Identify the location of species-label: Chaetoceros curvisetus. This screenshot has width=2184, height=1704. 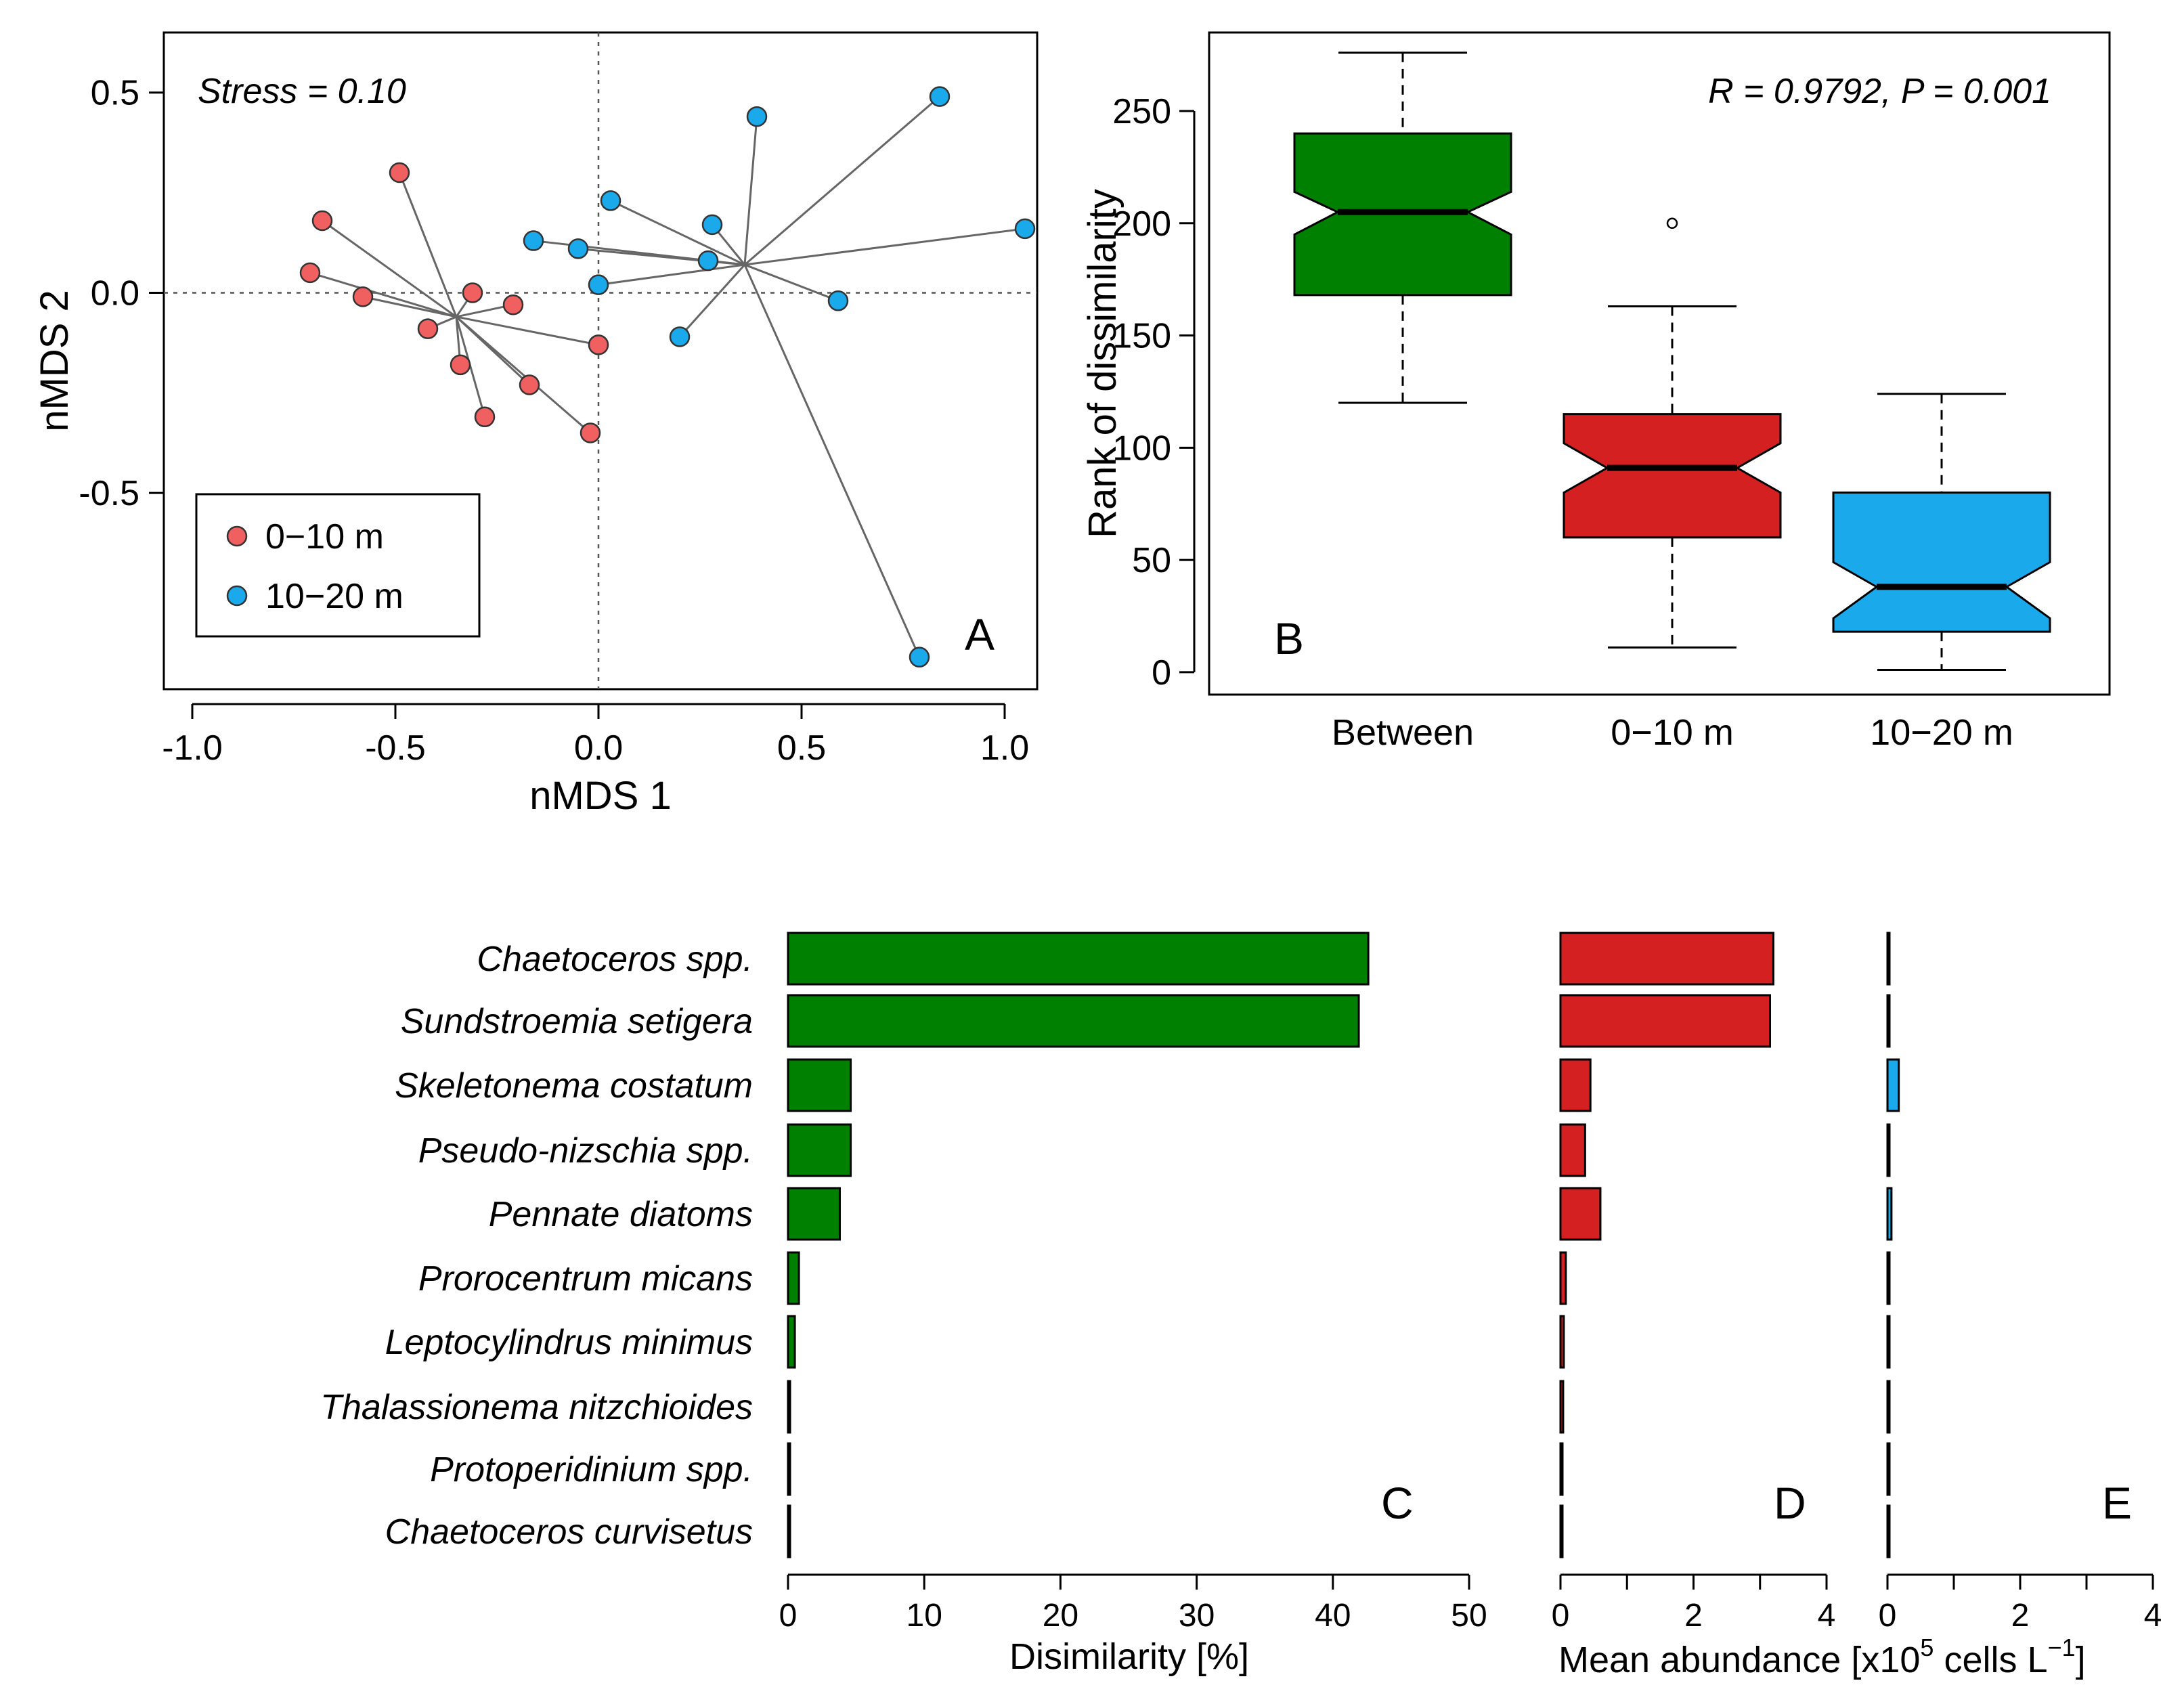
(569, 1532).